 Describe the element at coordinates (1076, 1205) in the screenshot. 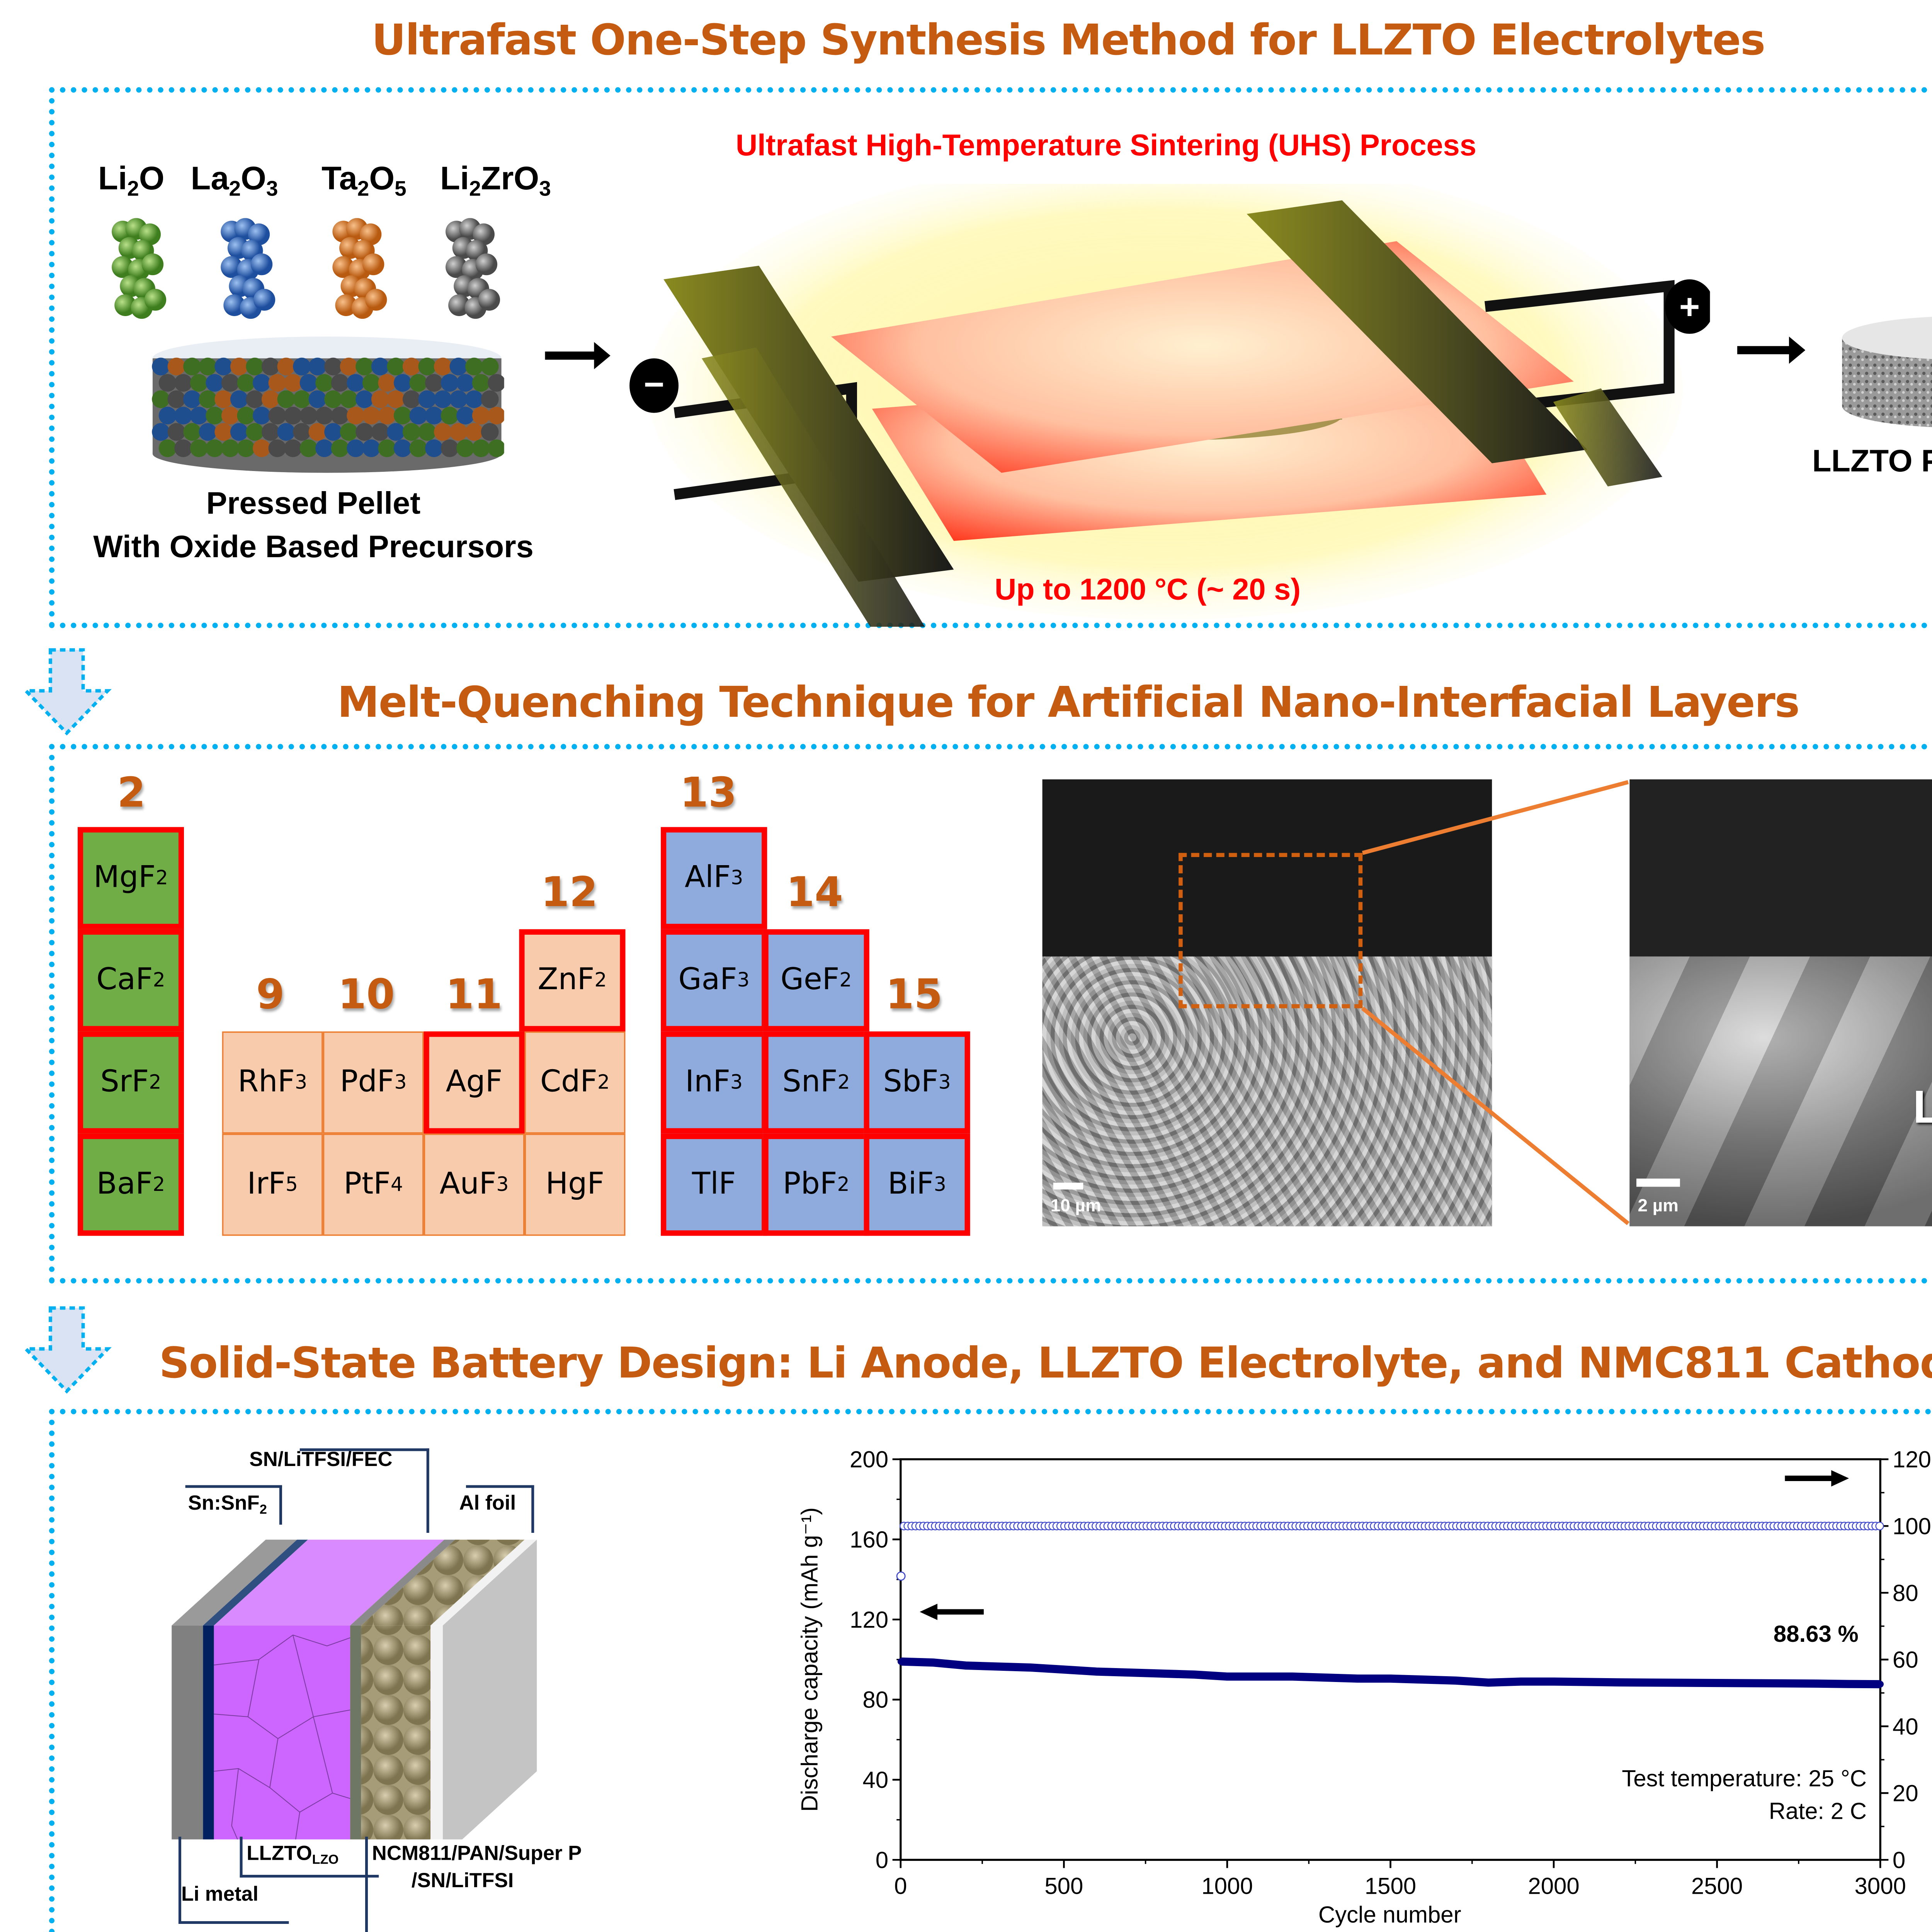

I see `scale-label: 10 µm` at that location.